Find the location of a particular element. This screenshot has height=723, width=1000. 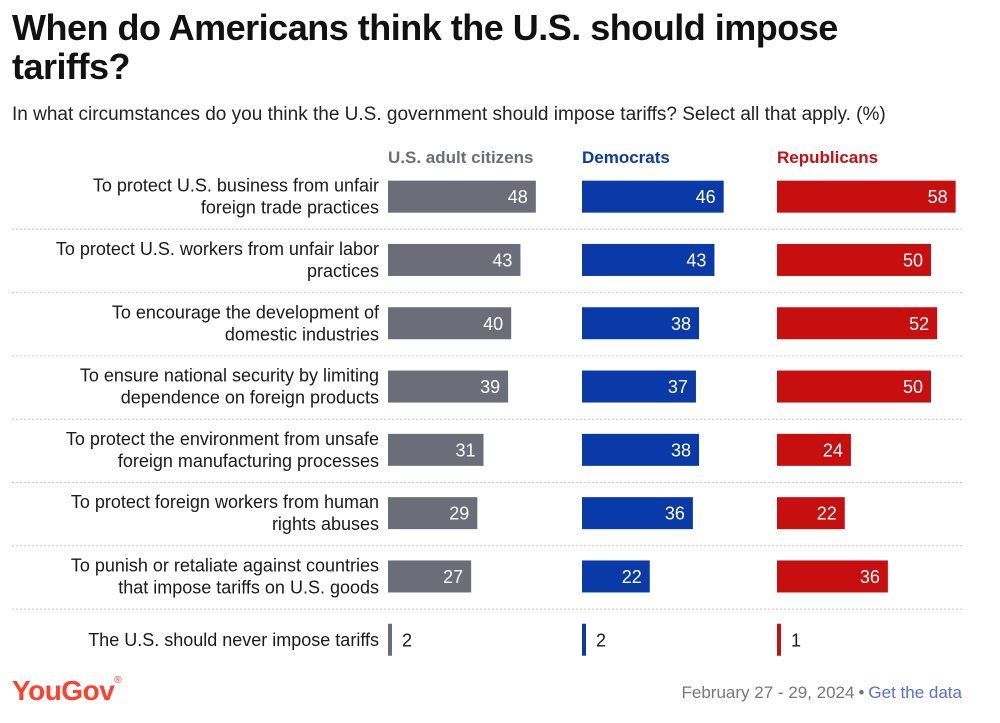

category-label: To ensure national security by limiting is located at coordinates (229, 376).